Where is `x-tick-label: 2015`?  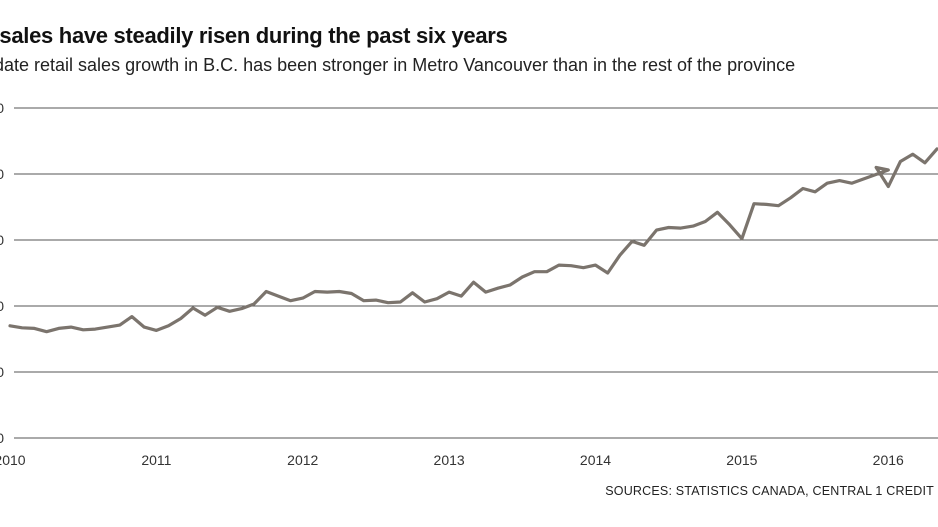
x-tick-label: 2015 is located at coordinates (741, 460).